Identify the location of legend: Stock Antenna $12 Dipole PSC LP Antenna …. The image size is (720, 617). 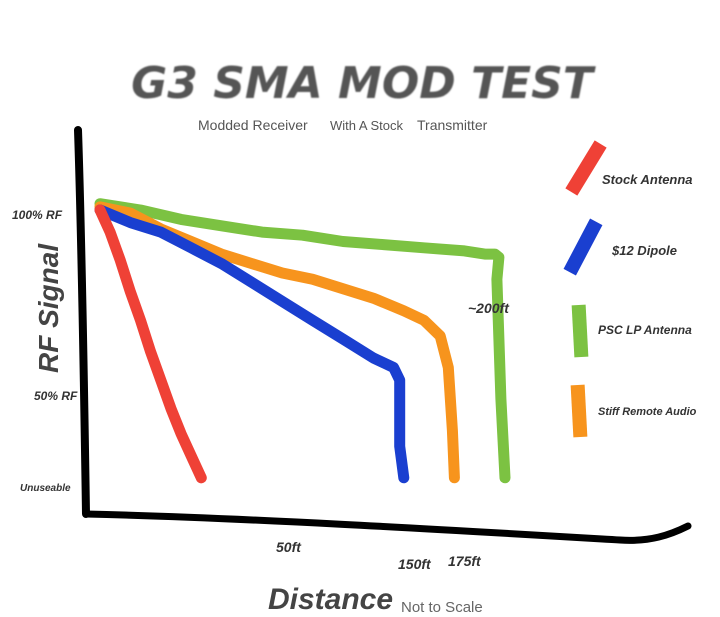
(630, 289).